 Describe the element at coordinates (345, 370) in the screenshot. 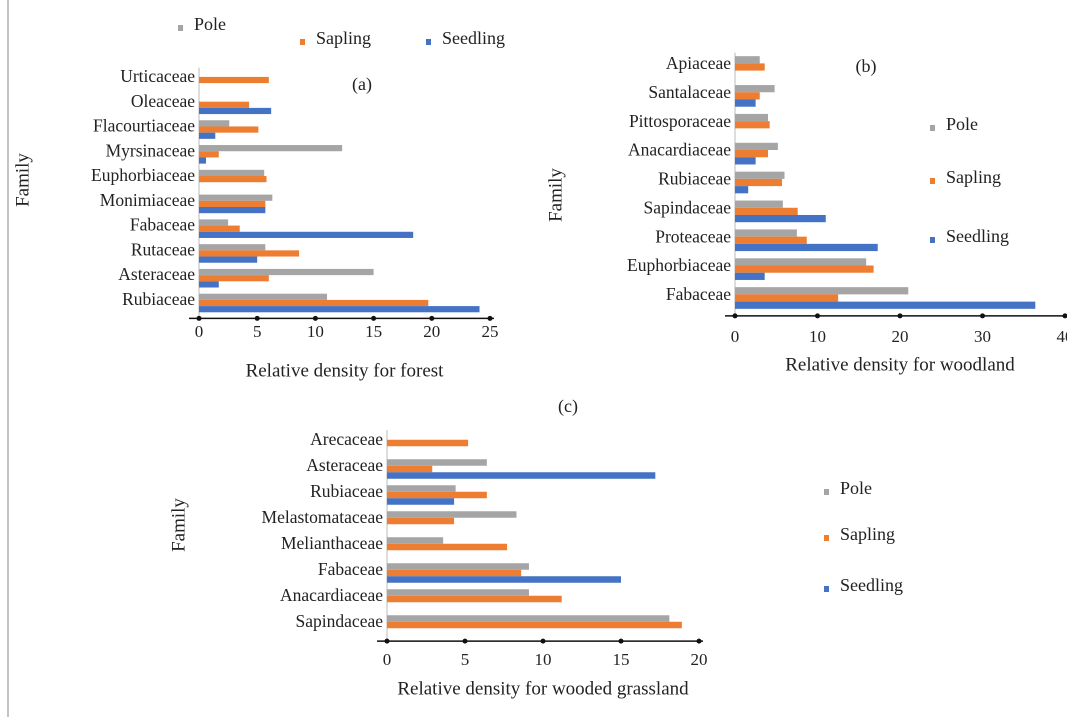

I see `x-axis-label: Relative density for forest` at that location.